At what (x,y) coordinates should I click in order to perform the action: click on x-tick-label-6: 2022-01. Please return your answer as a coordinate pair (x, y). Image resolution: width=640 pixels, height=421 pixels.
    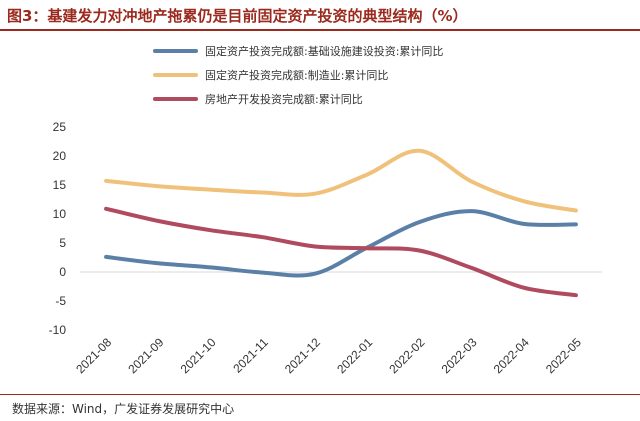
    Looking at the image, I should click on (354, 355).